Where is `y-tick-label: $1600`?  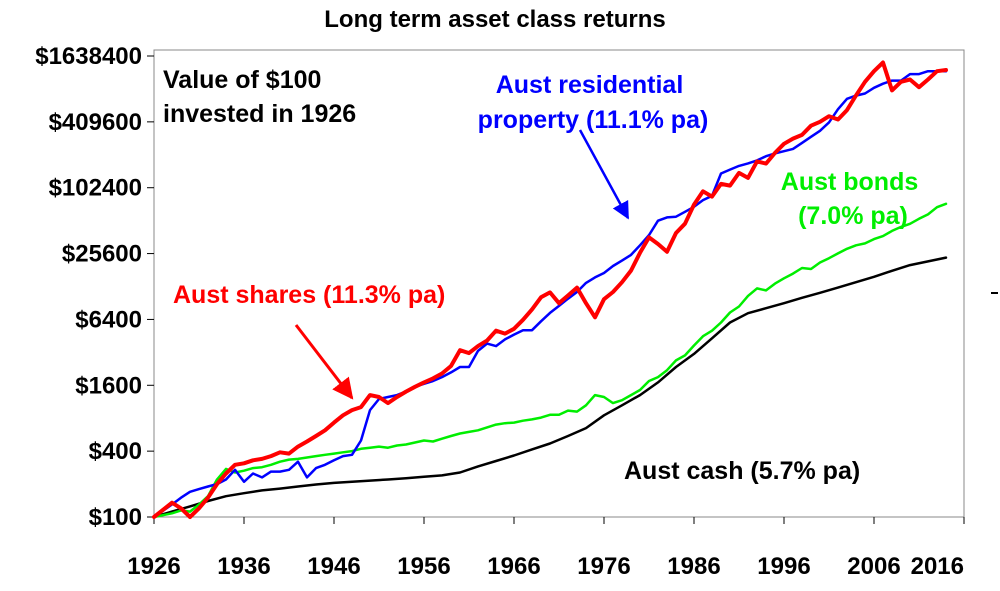
y-tick-label: $1600 is located at coordinates (108, 385).